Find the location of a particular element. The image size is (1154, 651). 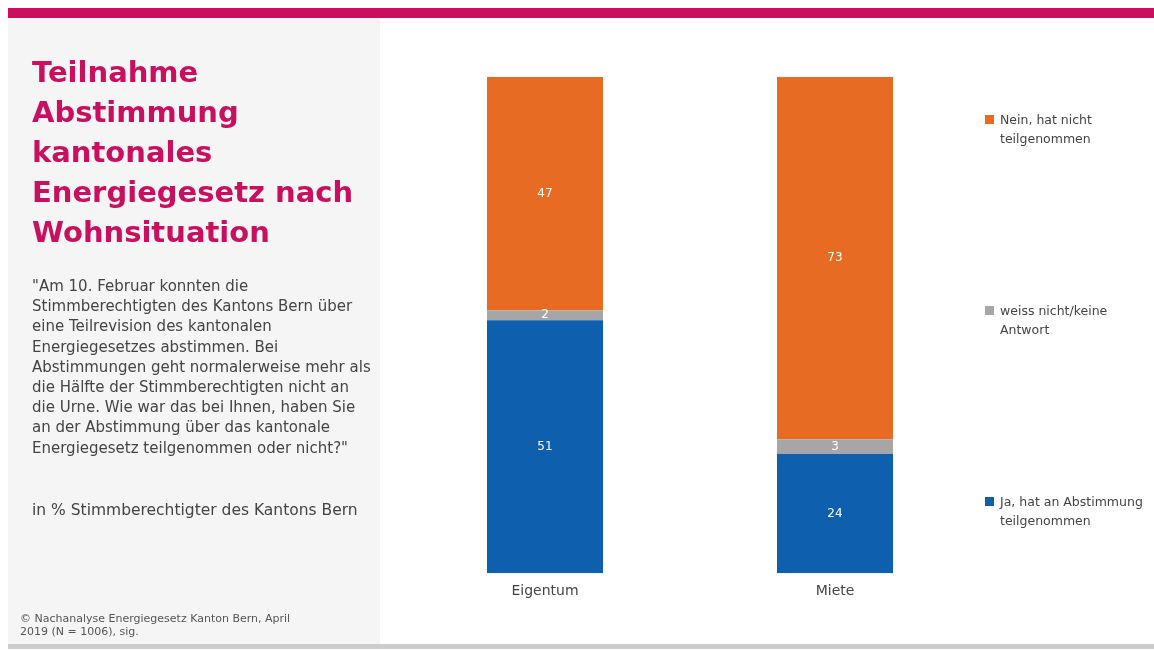

legend-label: Ja, hat an Abstimmung teilgenommen is located at coordinates (1072, 511).